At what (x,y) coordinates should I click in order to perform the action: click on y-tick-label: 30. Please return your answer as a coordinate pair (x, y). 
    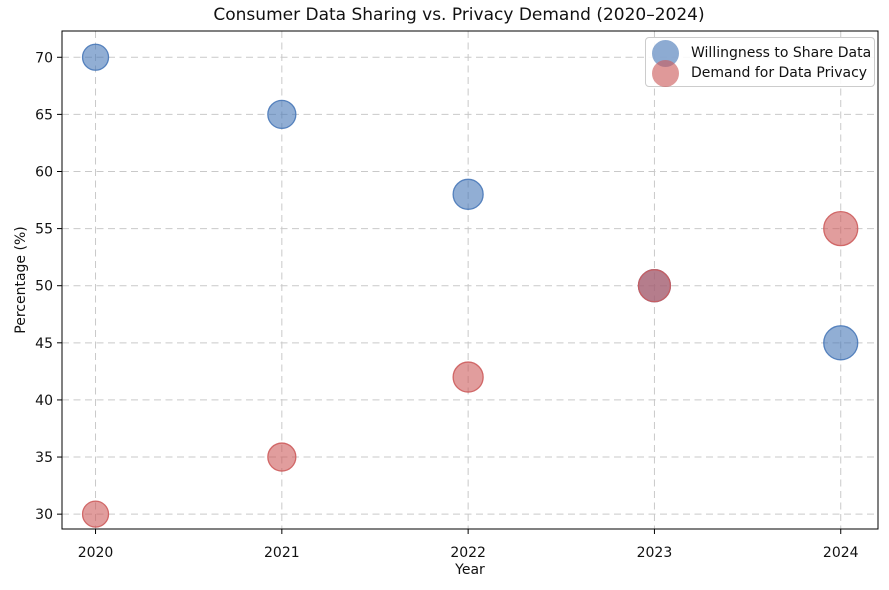
    Looking at the image, I should click on (44, 515).